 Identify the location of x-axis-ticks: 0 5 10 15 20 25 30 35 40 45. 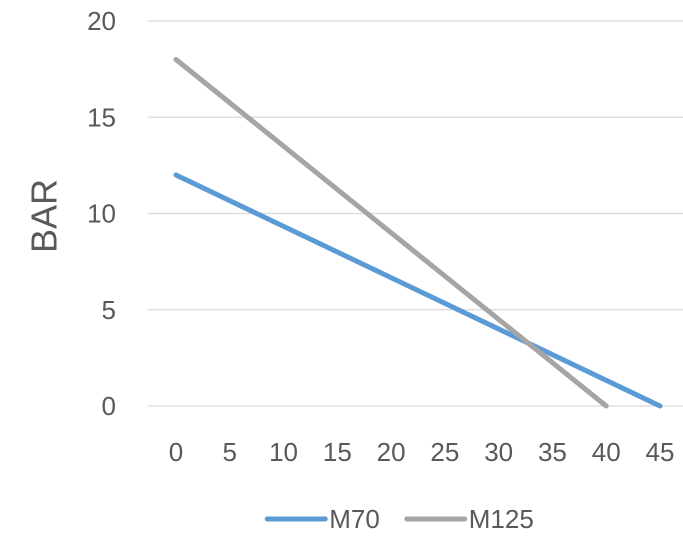
(422, 452).